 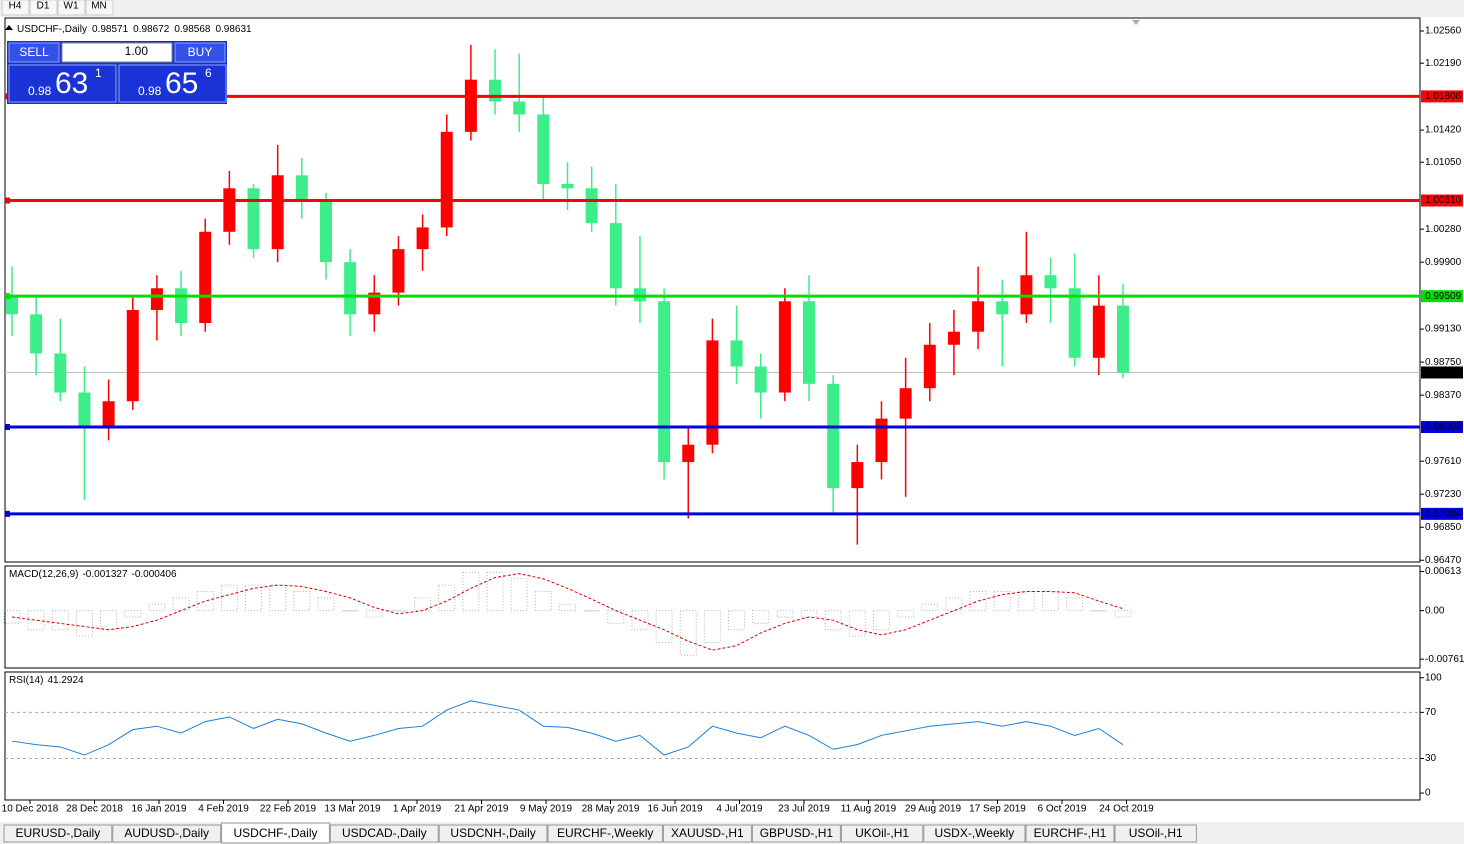 I want to click on symbol-tab-label: UKOil-,H1, so click(x=882, y=833).